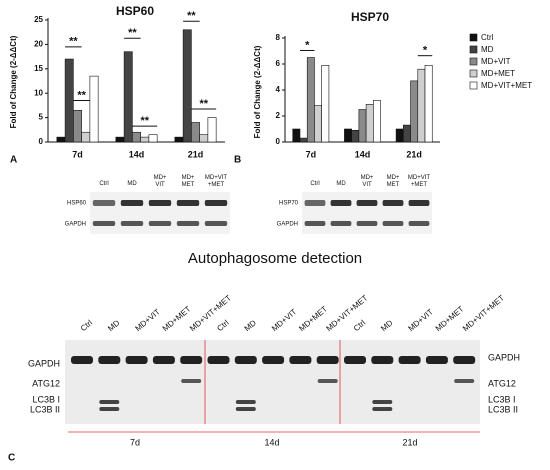  Describe the element at coordinates (409, 442) in the screenshot. I see `time-label: 21d` at that location.